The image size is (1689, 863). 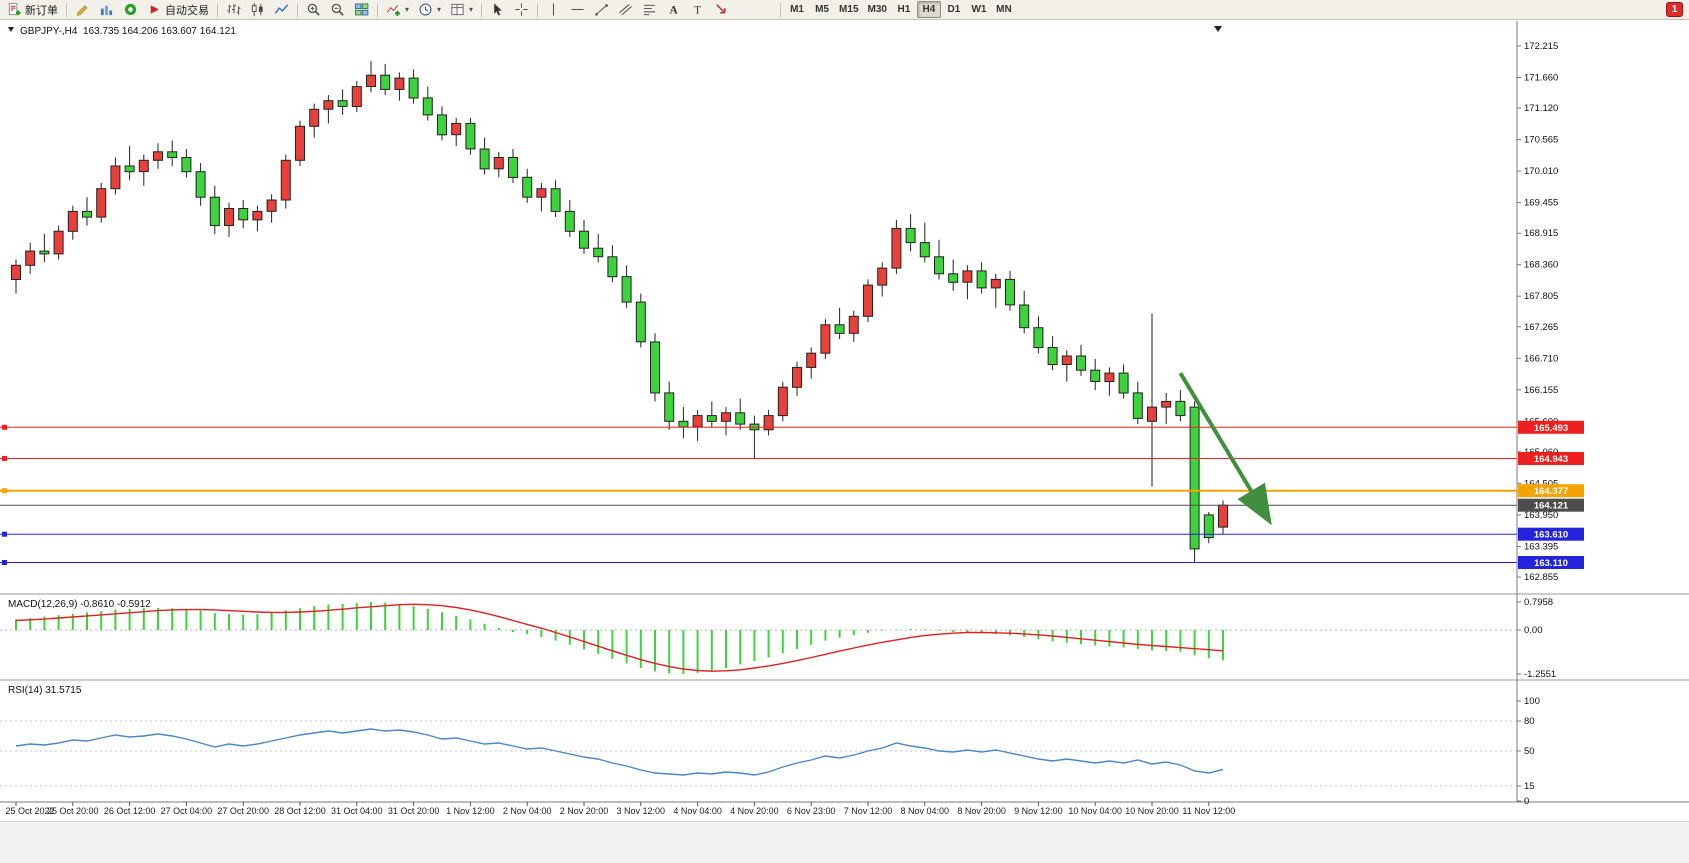 I want to click on rsi-label: RSI(14) 31.5715, so click(x=45, y=690).